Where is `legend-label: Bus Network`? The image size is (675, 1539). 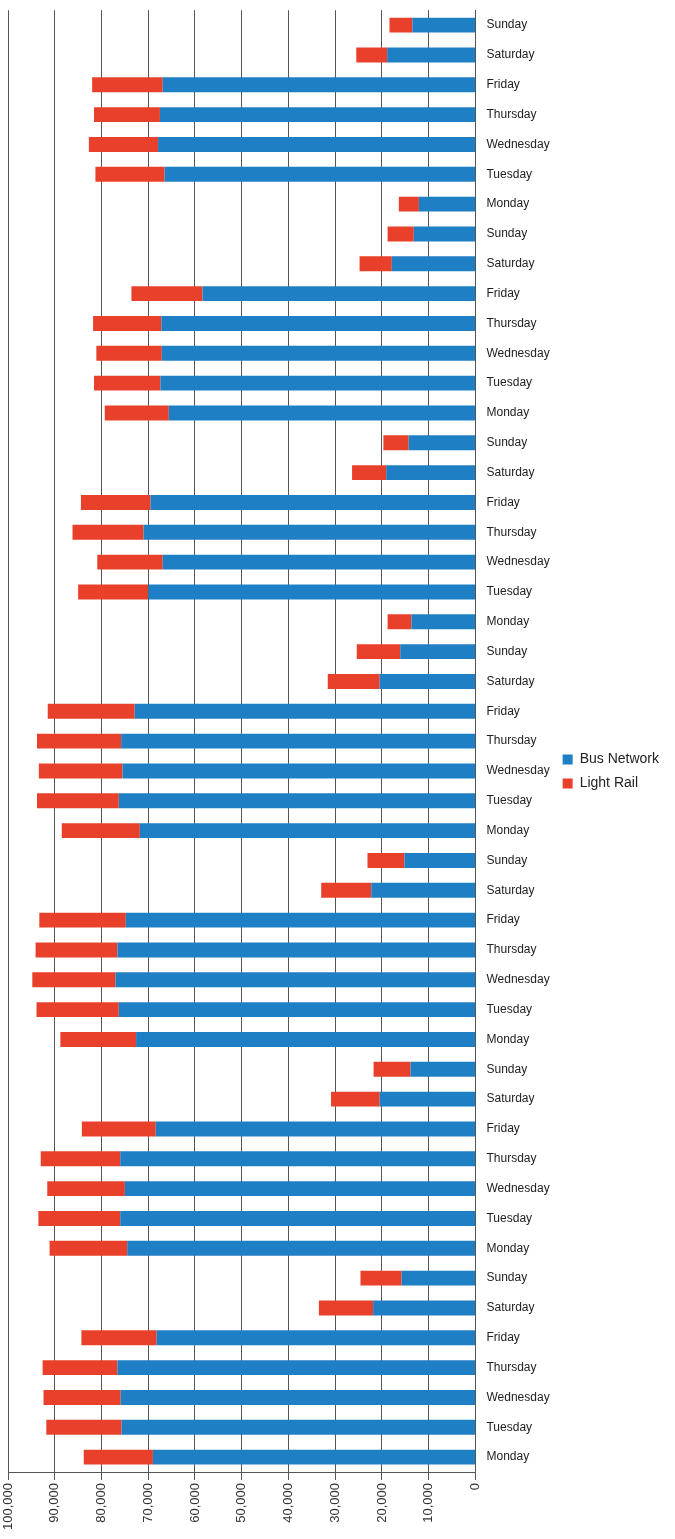
legend-label: Bus Network is located at coordinates (619, 758).